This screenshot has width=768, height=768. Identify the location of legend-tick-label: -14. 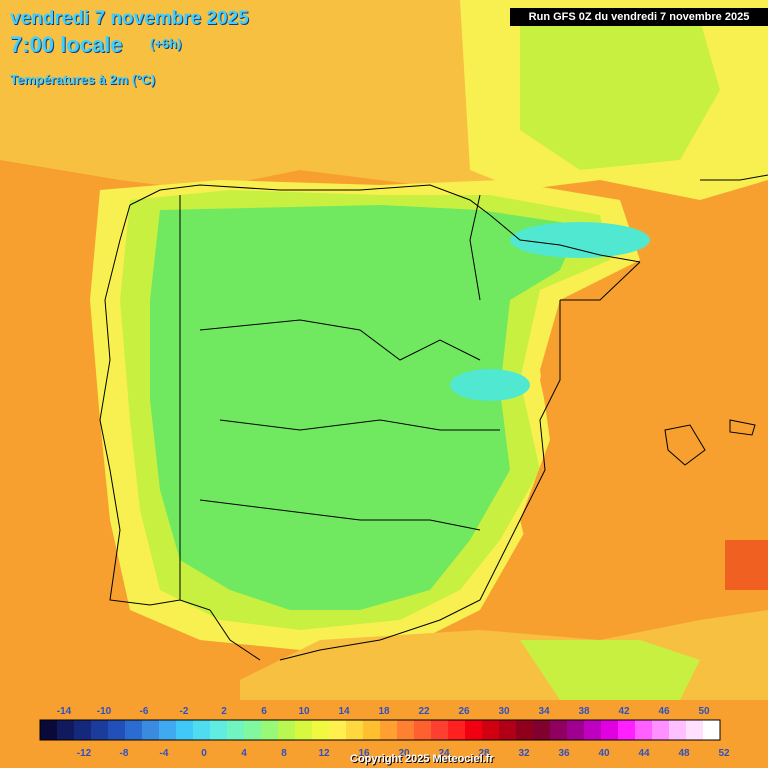
(64, 711).